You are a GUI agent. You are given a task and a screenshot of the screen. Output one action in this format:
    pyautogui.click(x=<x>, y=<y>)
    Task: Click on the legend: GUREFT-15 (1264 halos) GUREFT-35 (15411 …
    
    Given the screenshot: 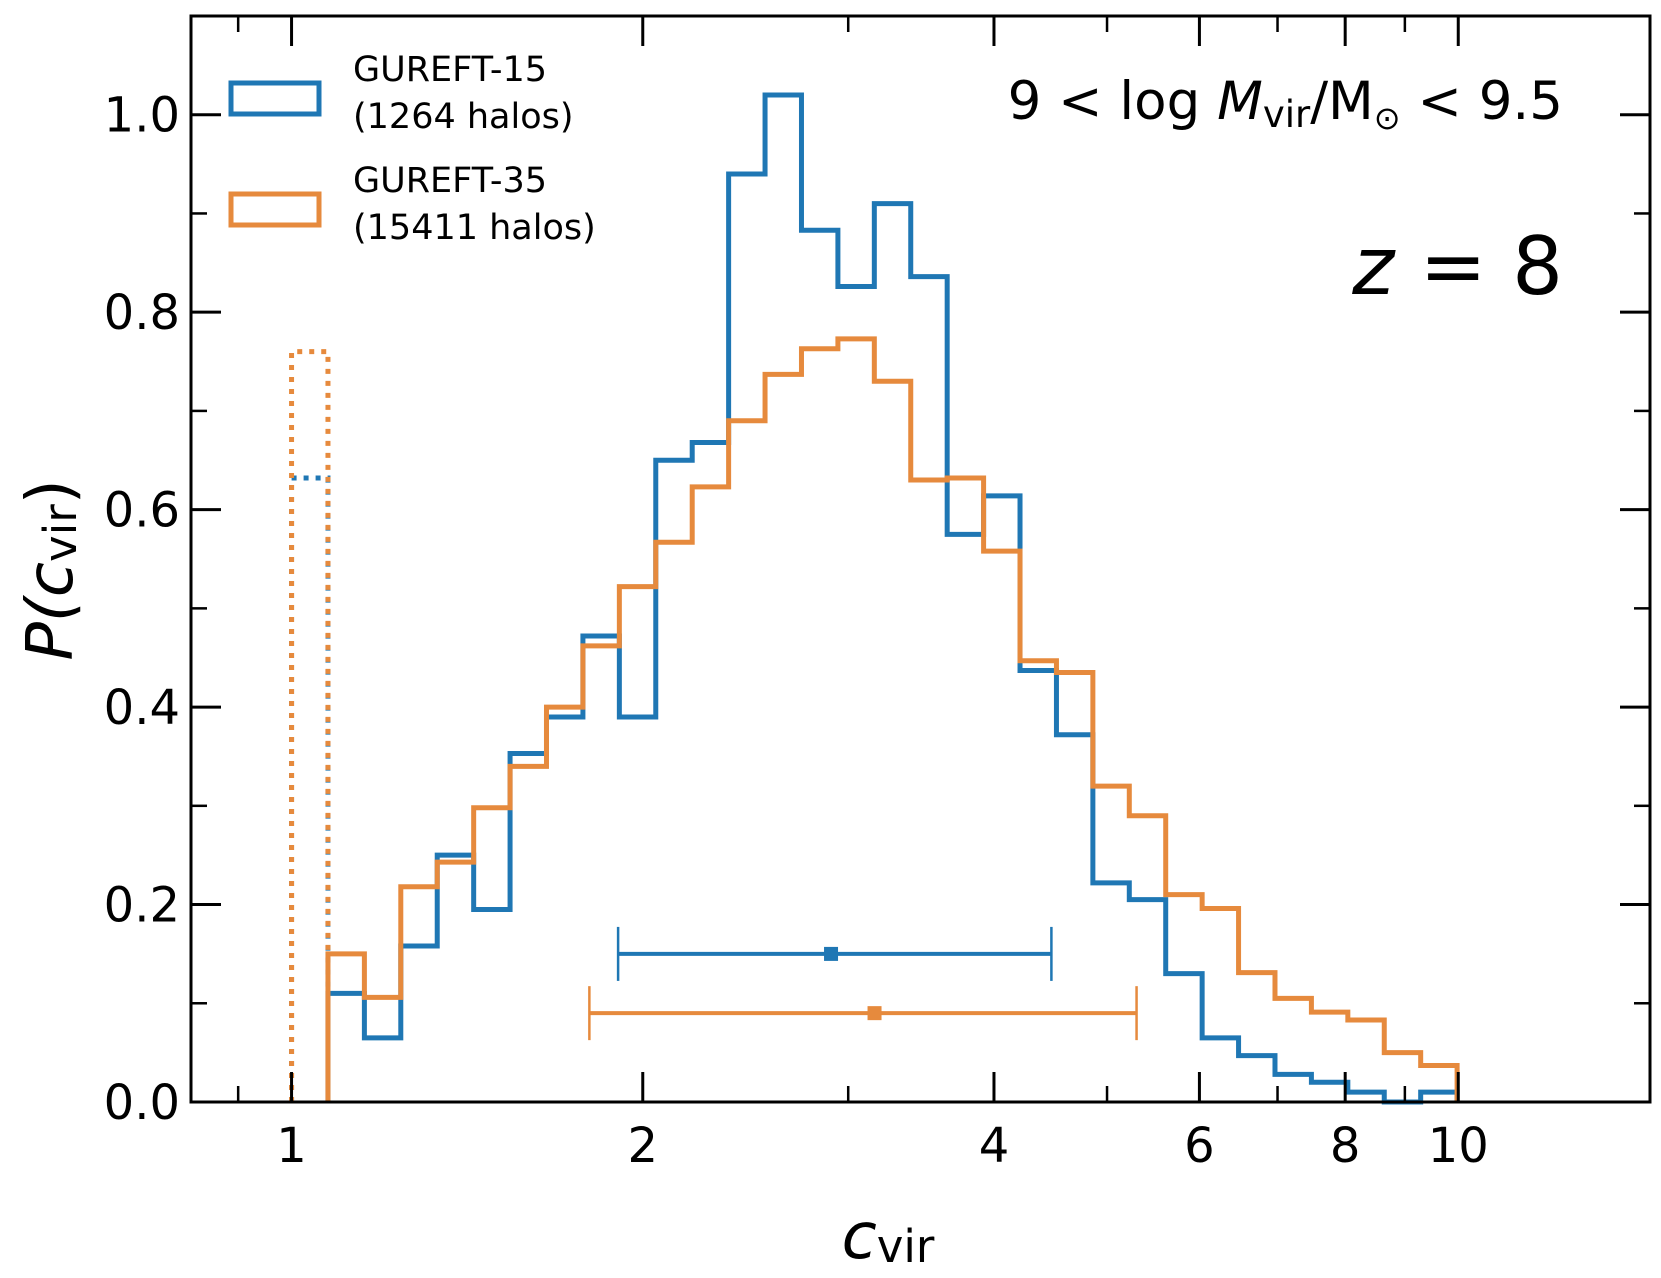 What is the action you would take?
    pyautogui.click(x=412, y=149)
    